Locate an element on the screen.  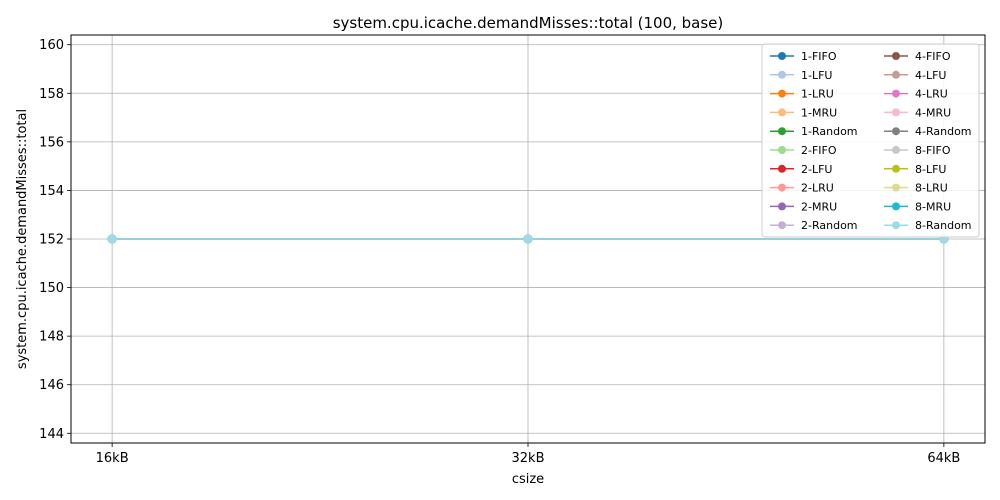
legend-label-8-LRU: 8-LRU is located at coordinates (931, 188).